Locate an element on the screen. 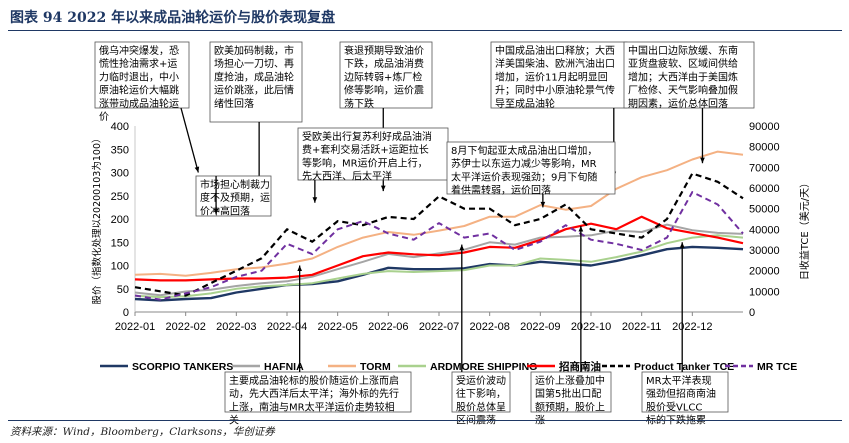 Image resolution: width=849 pixels, height=443 pixels. legend-item: MR TCE is located at coordinates (761, 367).